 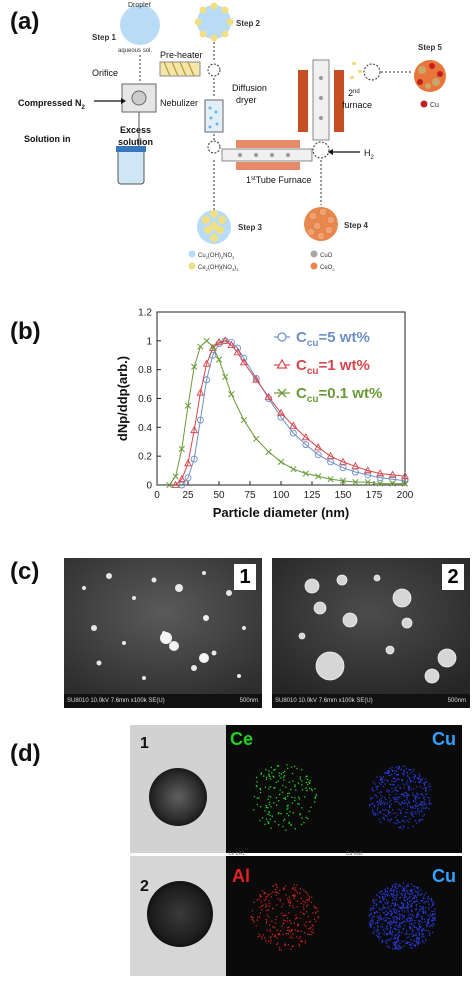 What do you see at coordinates (339, 395) in the screenshot?
I see `legend-label-3: Ccu=0.1 wt%` at bounding box center [339, 395].